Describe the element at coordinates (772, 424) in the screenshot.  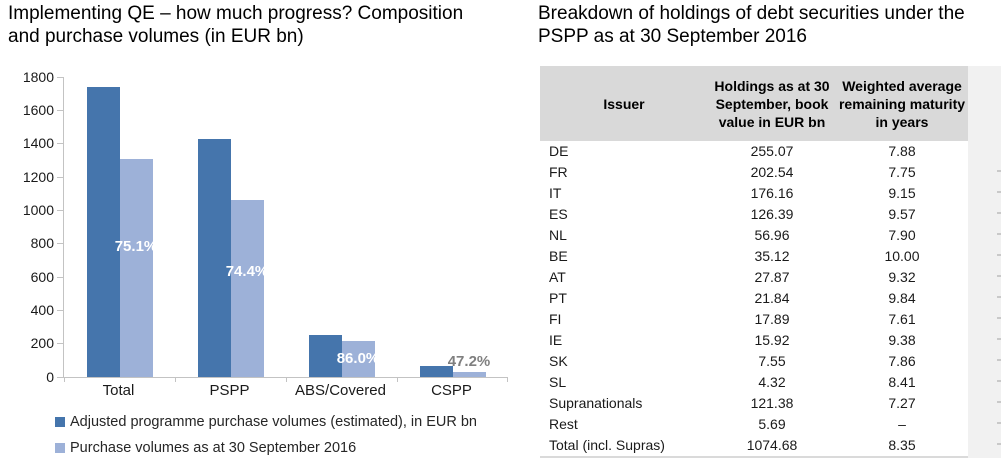
I see `holdings-cell: 5.69` at that location.